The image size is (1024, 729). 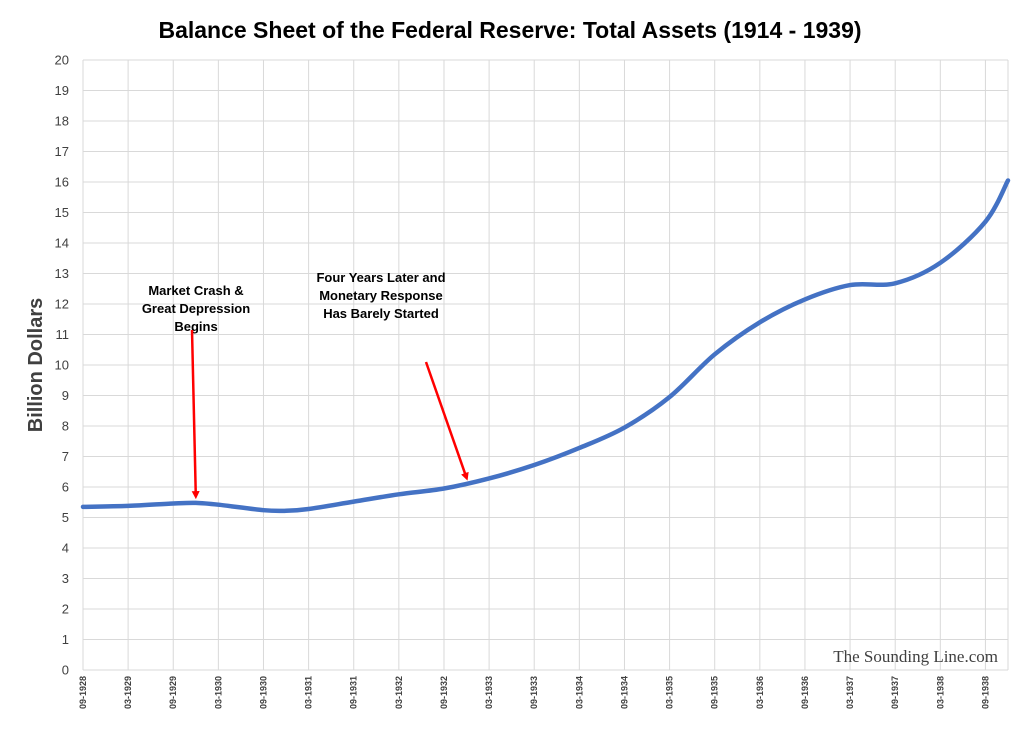 What do you see at coordinates (65, 487) in the screenshot?
I see `y-tick-label: 6` at bounding box center [65, 487].